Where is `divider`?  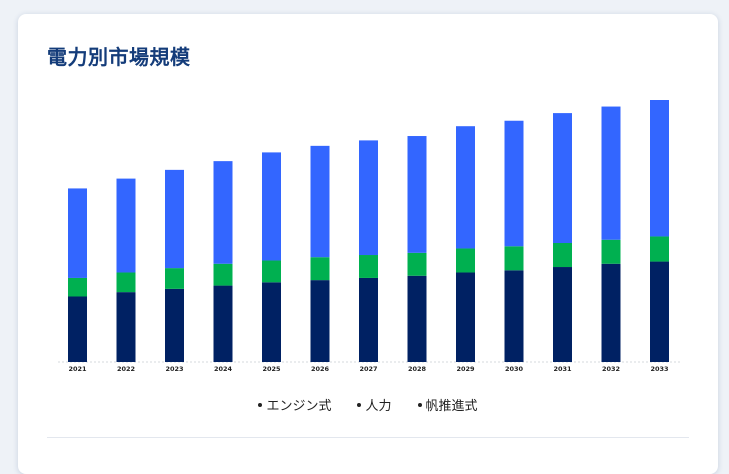 divider is located at coordinates (368, 437).